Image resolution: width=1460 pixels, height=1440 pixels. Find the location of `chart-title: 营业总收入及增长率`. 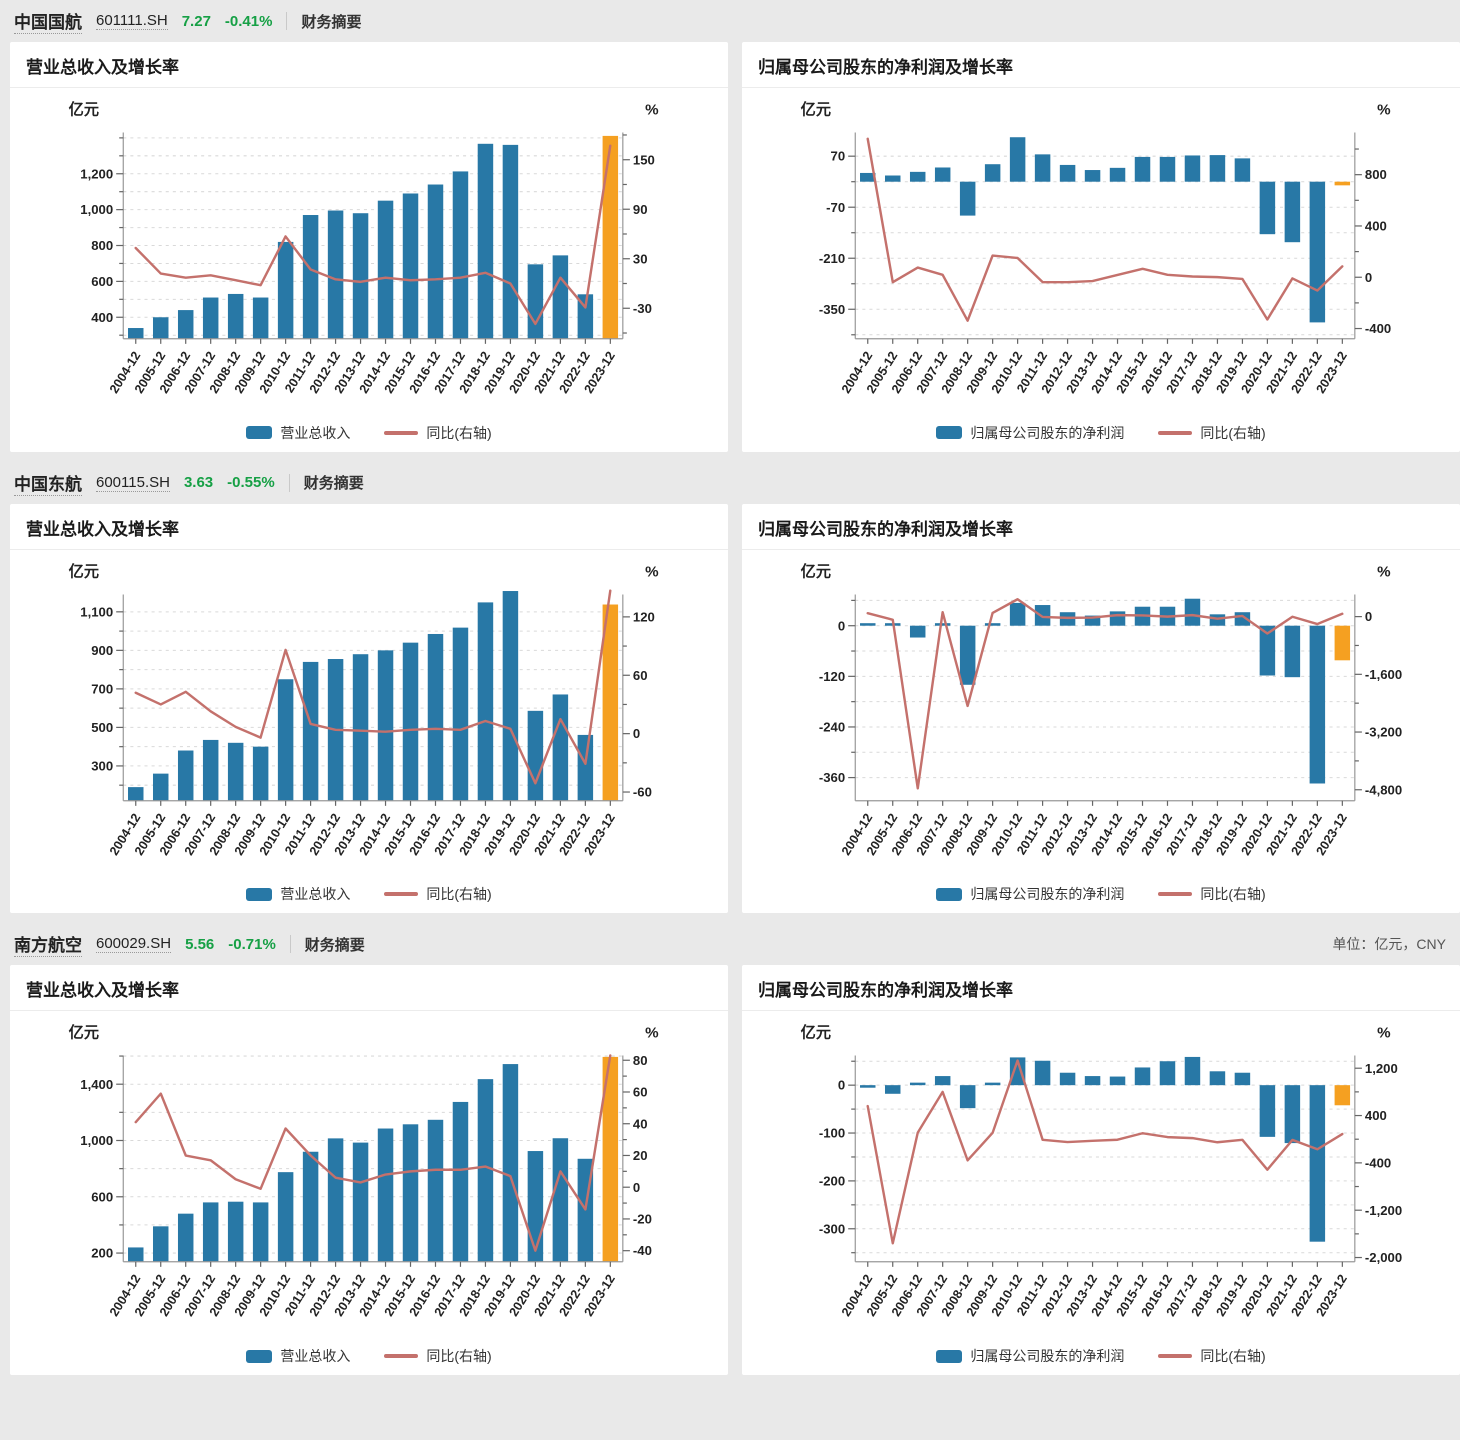

chart-title: 营业总收入及增长率 is located at coordinates (369, 527).